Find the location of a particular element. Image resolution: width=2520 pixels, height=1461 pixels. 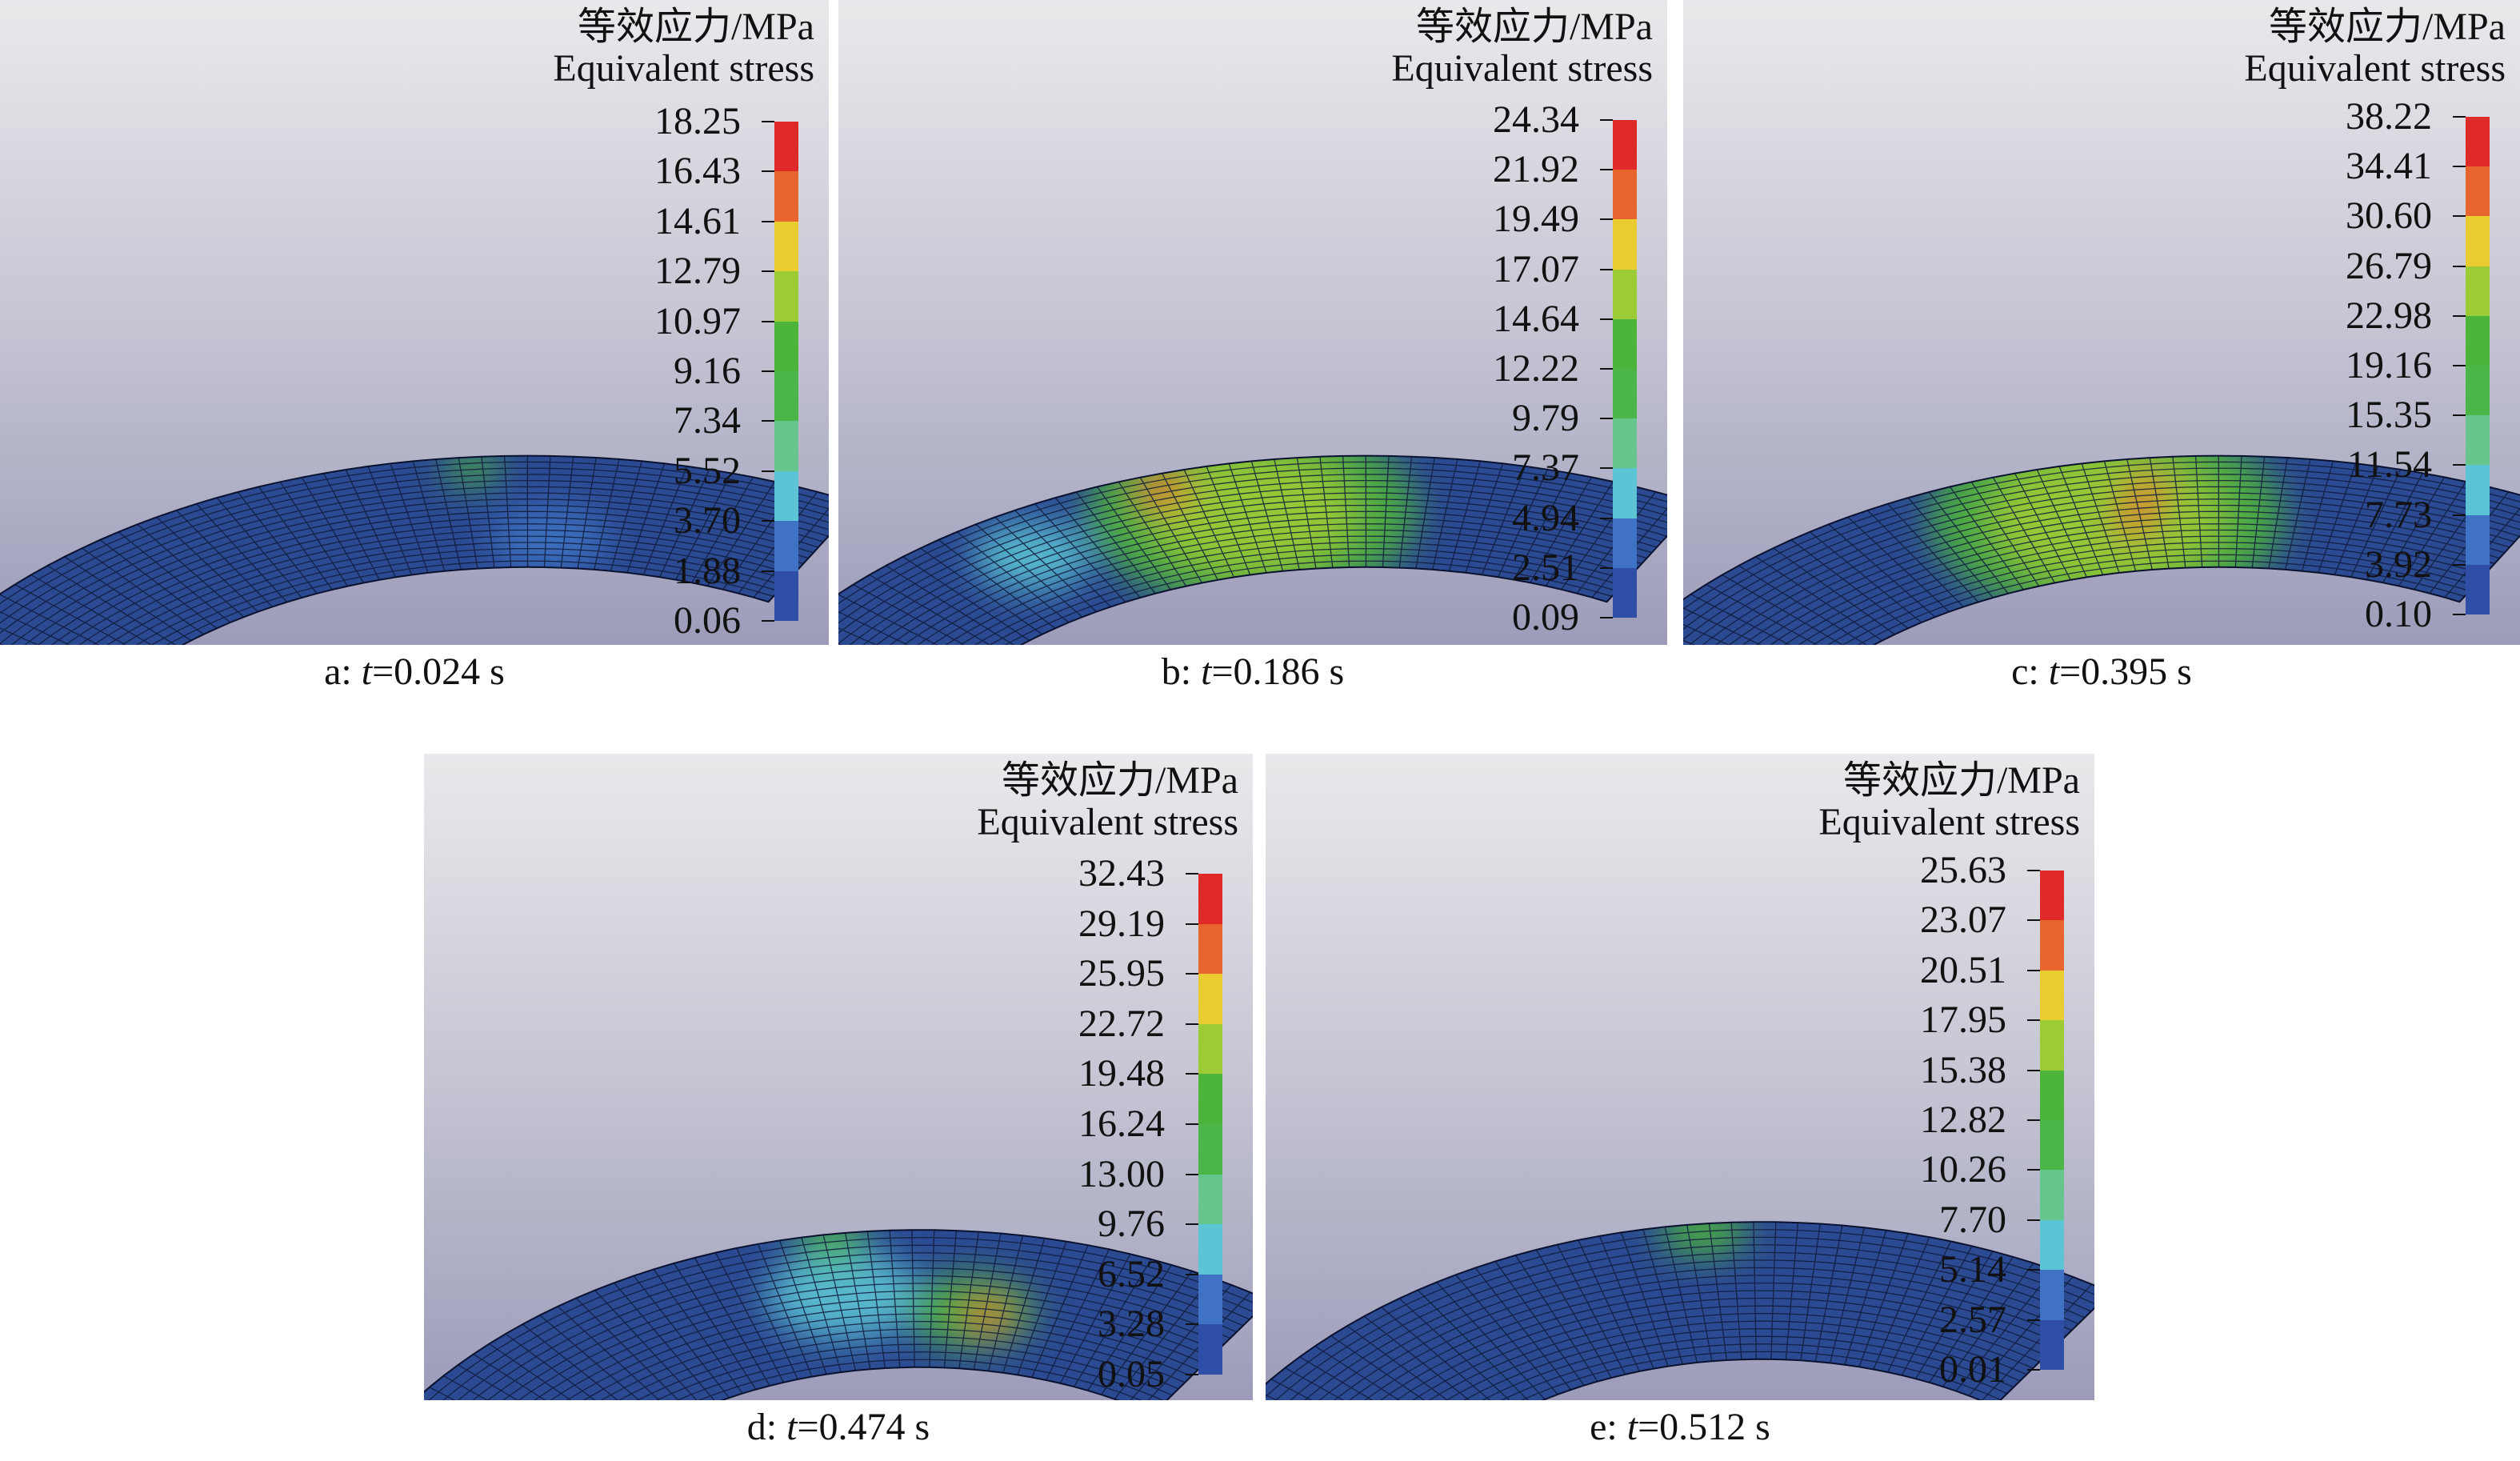

tick-label: 3.92 is located at coordinates (2398, 564).